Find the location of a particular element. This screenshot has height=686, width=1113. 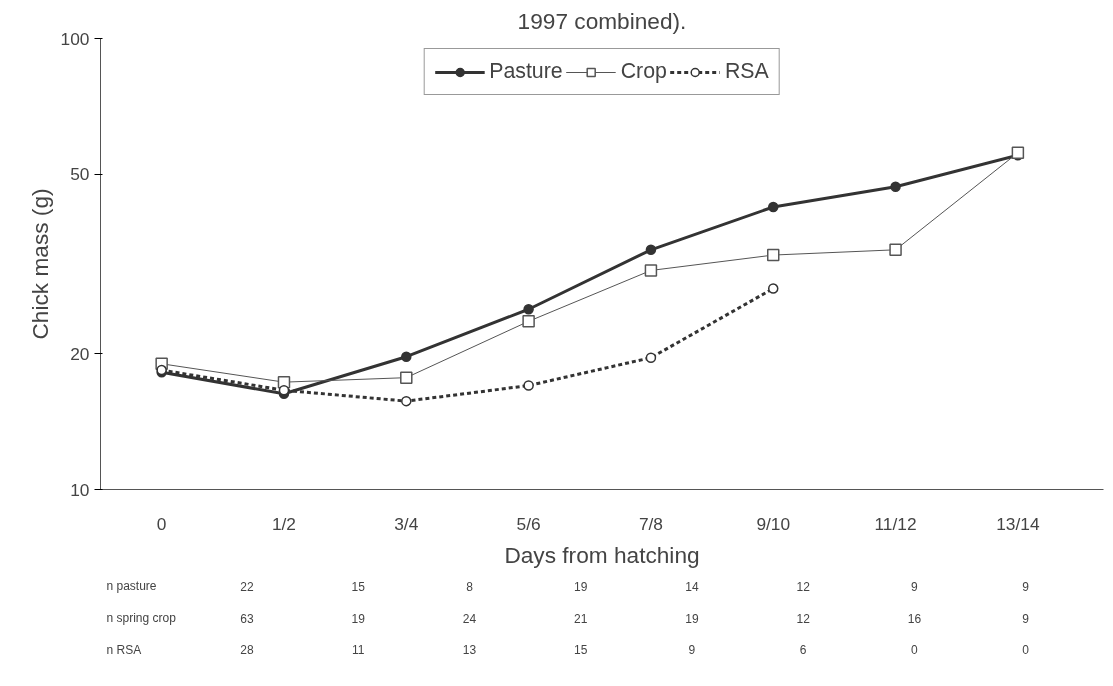

y-tick-label: 10 is located at coordinates (80, 489).